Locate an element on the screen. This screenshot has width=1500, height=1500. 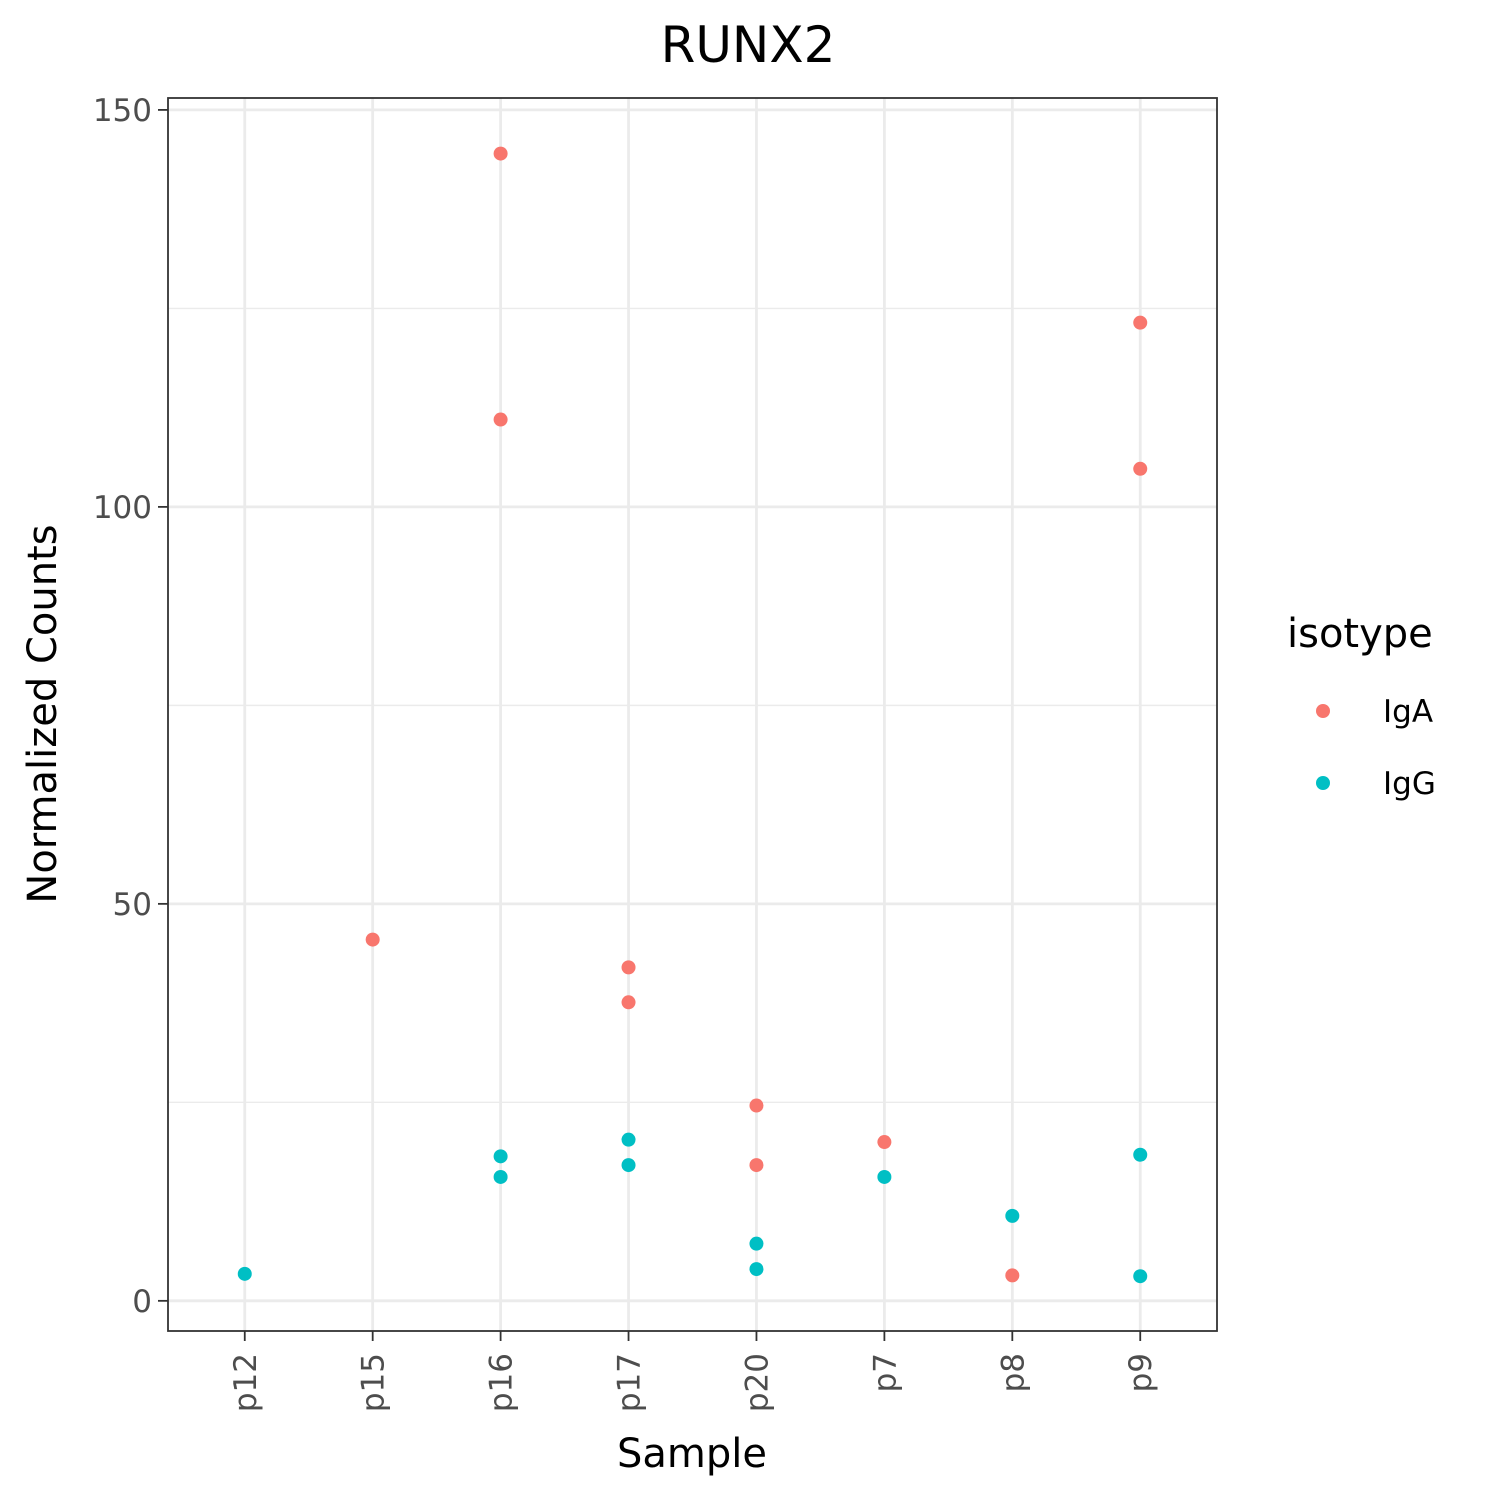
y-tick-label: 100 is located at coordinates (122, 508).